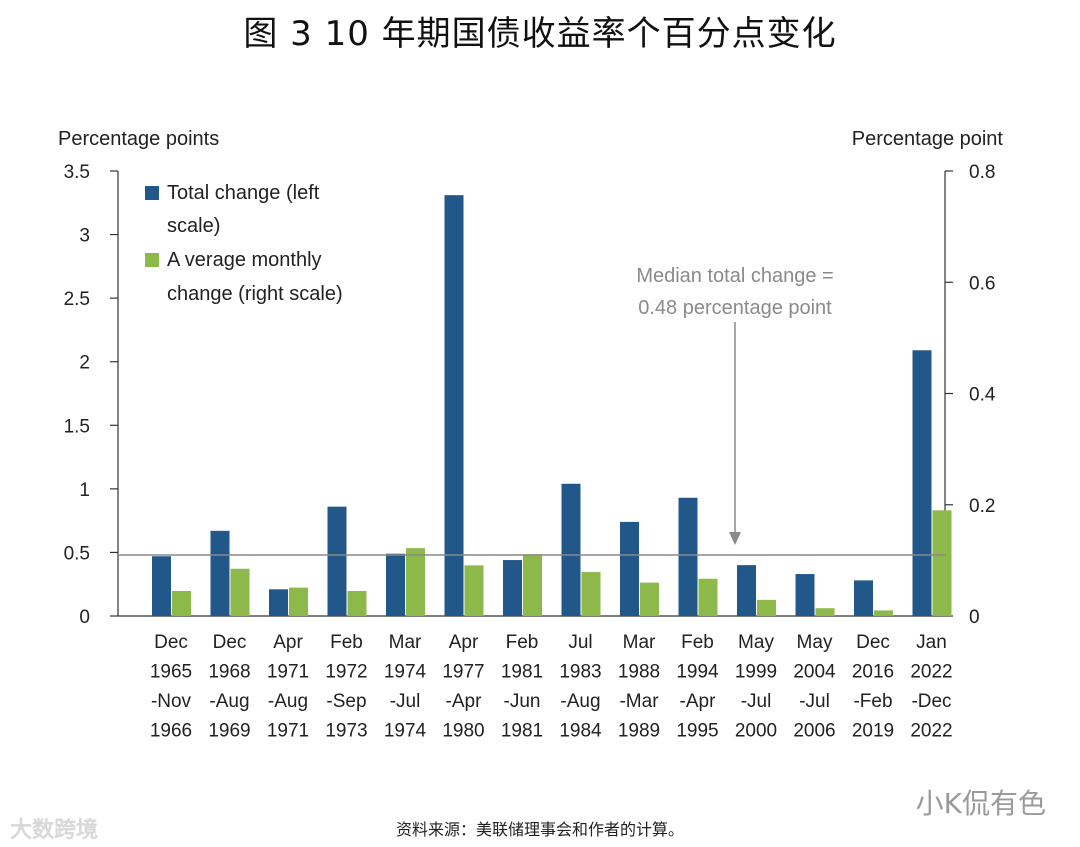  What do you see at coordinates (539, 829) in the screenshot?
I see `source-note: 资料来源：美联储理事会和作者的计算。` at bounding box center [539, 829].